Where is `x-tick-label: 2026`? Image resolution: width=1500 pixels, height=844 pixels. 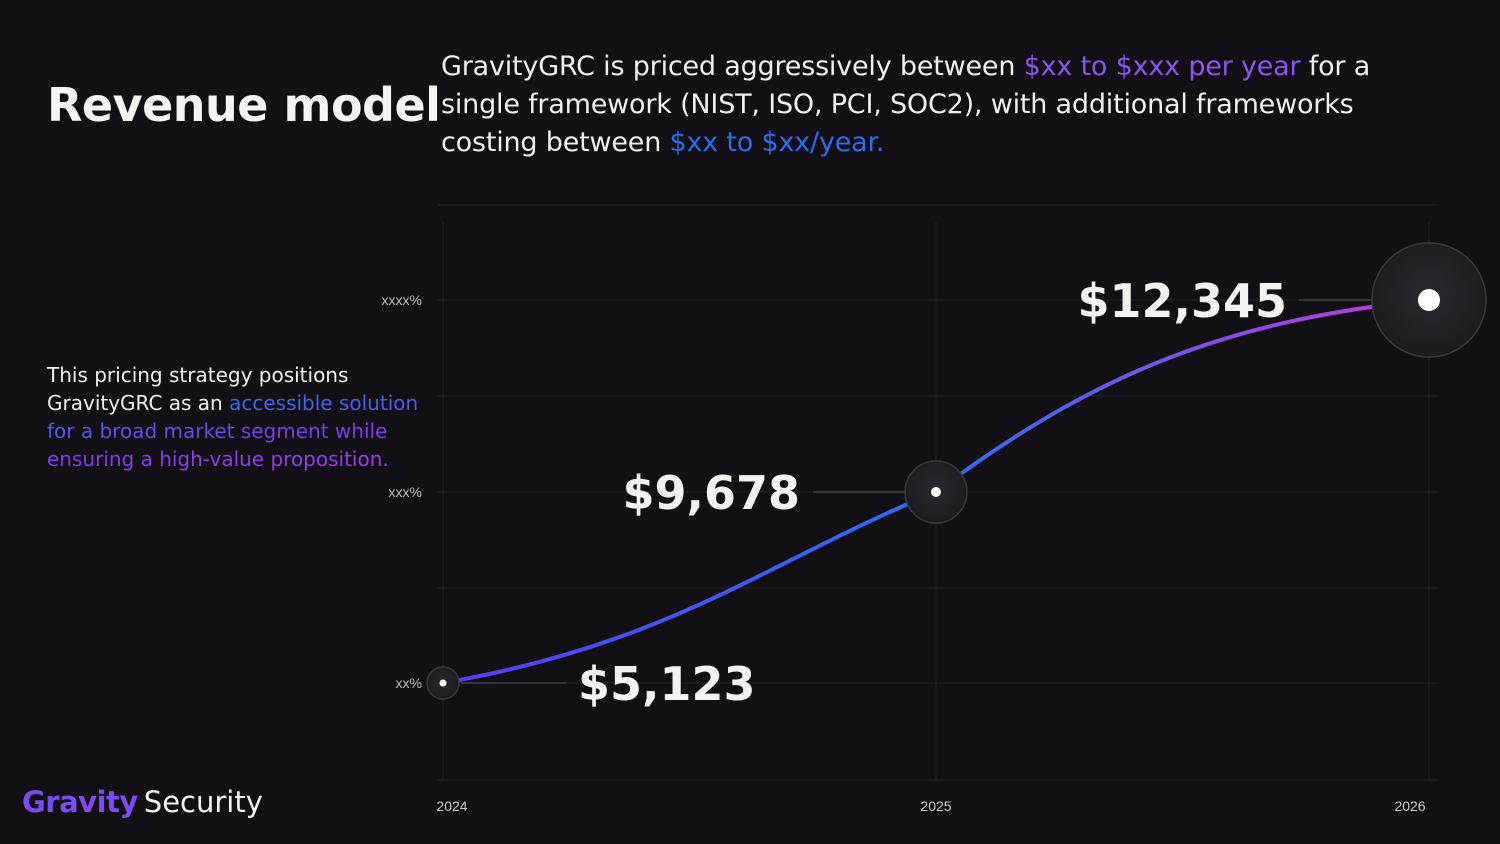
x-tick-label: 2026 is located at coordinates (1409, 806).